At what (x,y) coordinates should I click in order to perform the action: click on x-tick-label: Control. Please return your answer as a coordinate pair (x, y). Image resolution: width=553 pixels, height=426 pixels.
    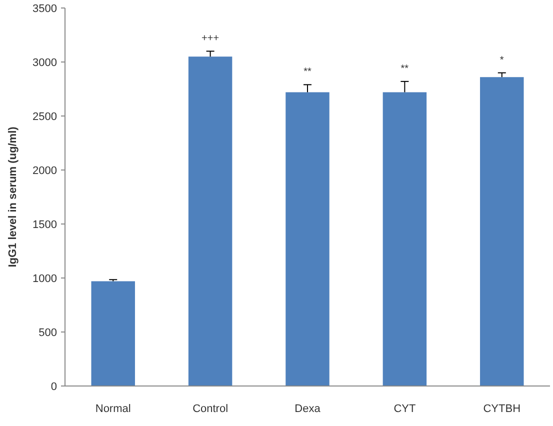
    Looking at the image, I should click on (210, 409).